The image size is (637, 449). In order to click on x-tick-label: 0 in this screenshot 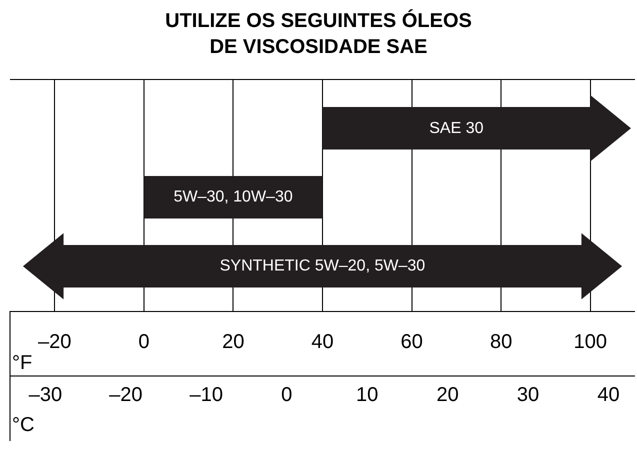, I will do `click(144, 342)`.